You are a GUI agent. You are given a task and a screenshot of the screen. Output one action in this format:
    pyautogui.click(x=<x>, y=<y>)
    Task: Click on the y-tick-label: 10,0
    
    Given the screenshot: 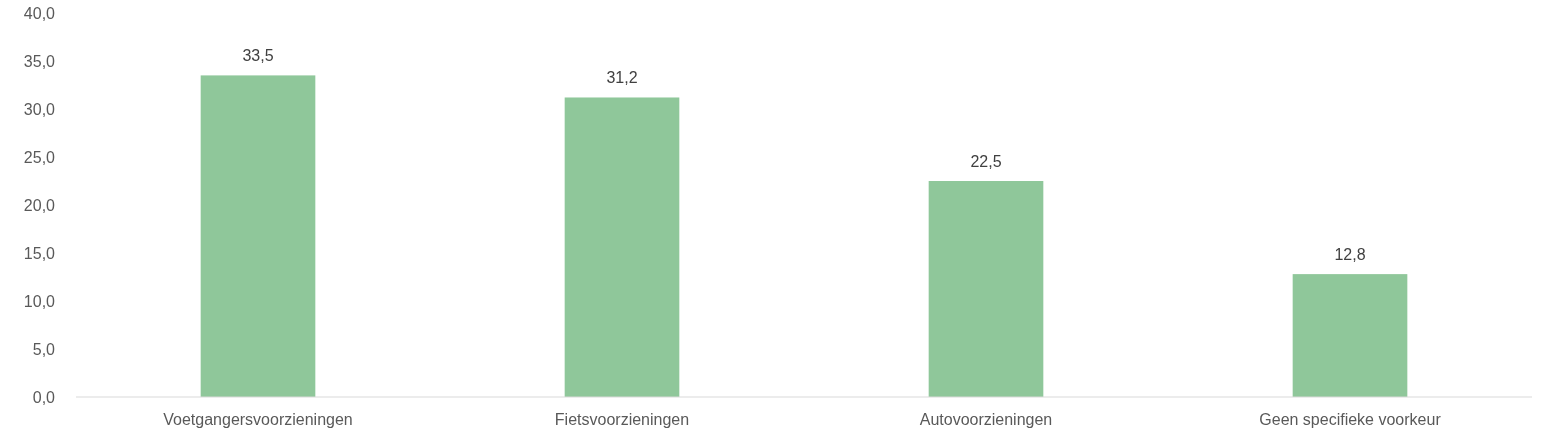 What is the action you would take?
    pyautogui.click(x=39, y=301)
    